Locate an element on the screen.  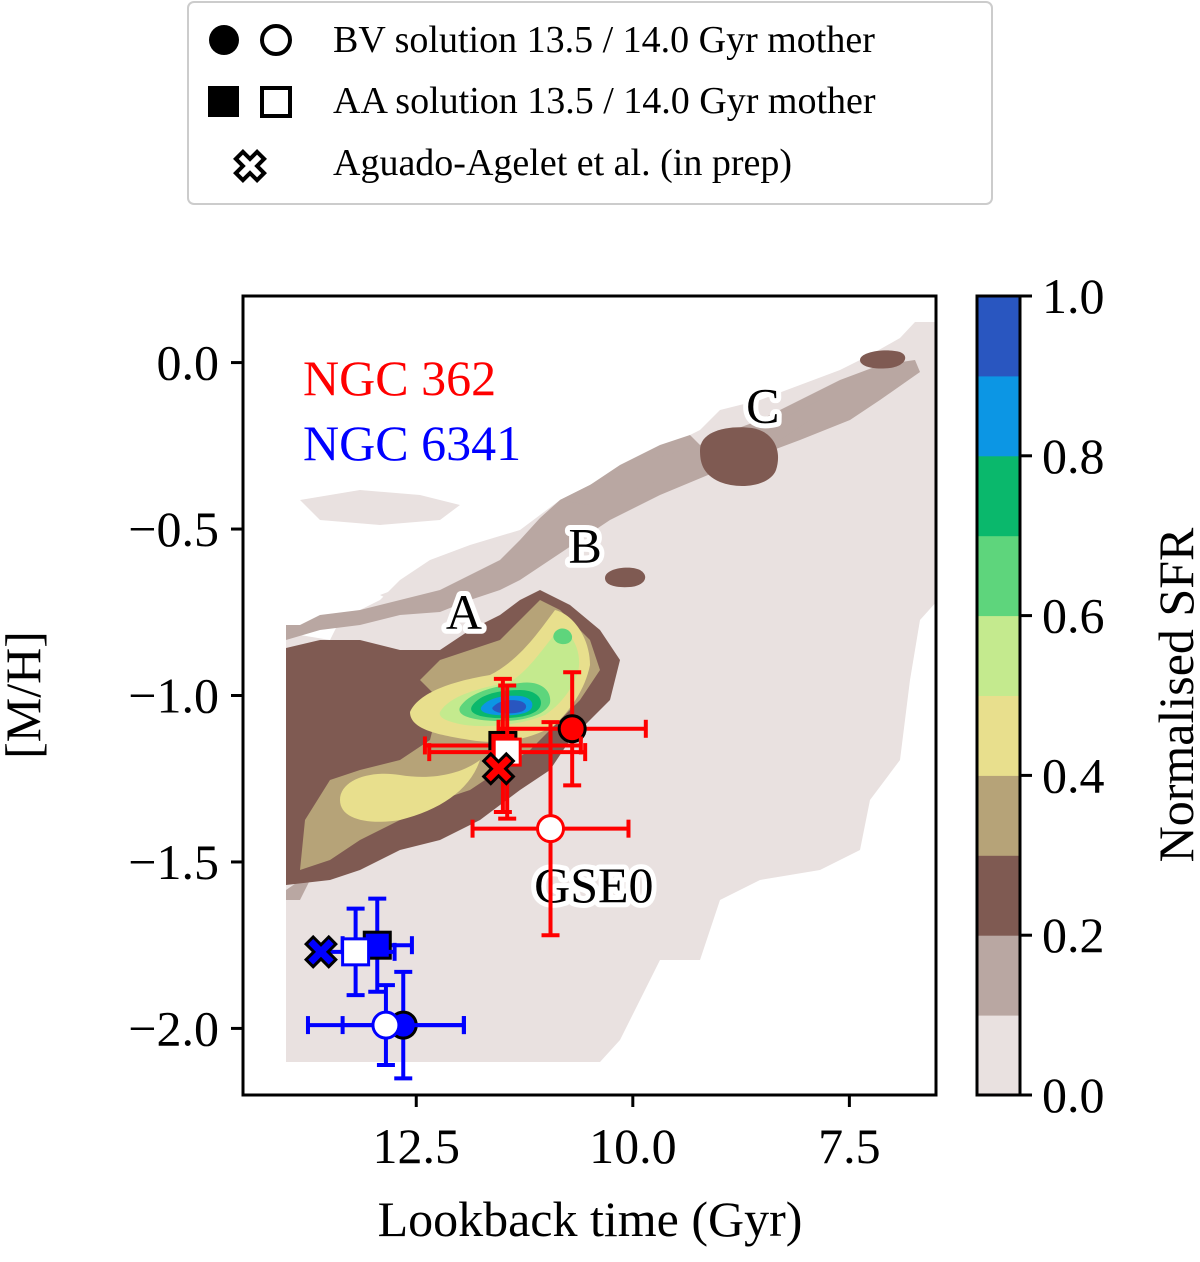
legend-frame is located at coordinates (590, 103).